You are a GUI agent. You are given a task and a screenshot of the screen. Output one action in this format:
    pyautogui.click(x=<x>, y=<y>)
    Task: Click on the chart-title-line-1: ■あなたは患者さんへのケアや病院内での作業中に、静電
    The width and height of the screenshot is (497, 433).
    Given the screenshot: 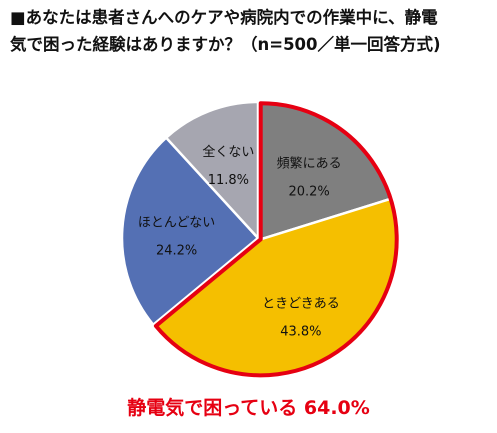 What is the action you would take?
    pyautogui.click(x=224, y=17)
    